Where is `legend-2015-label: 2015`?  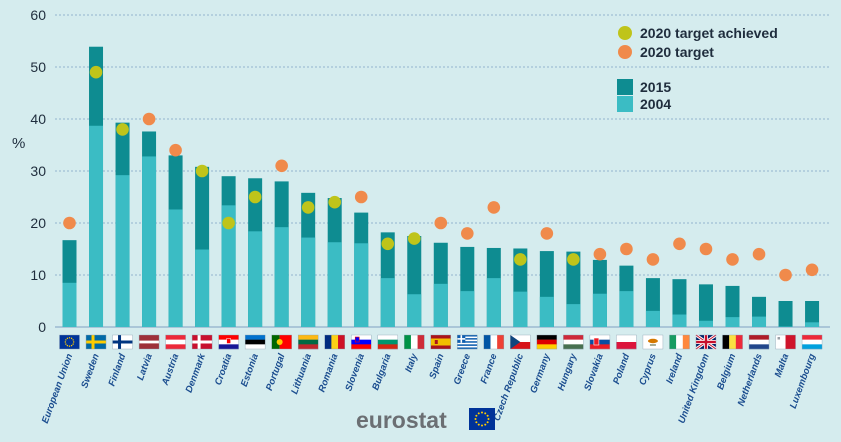 legend-2015-label: 2015 is located at coordinates (655, 87).